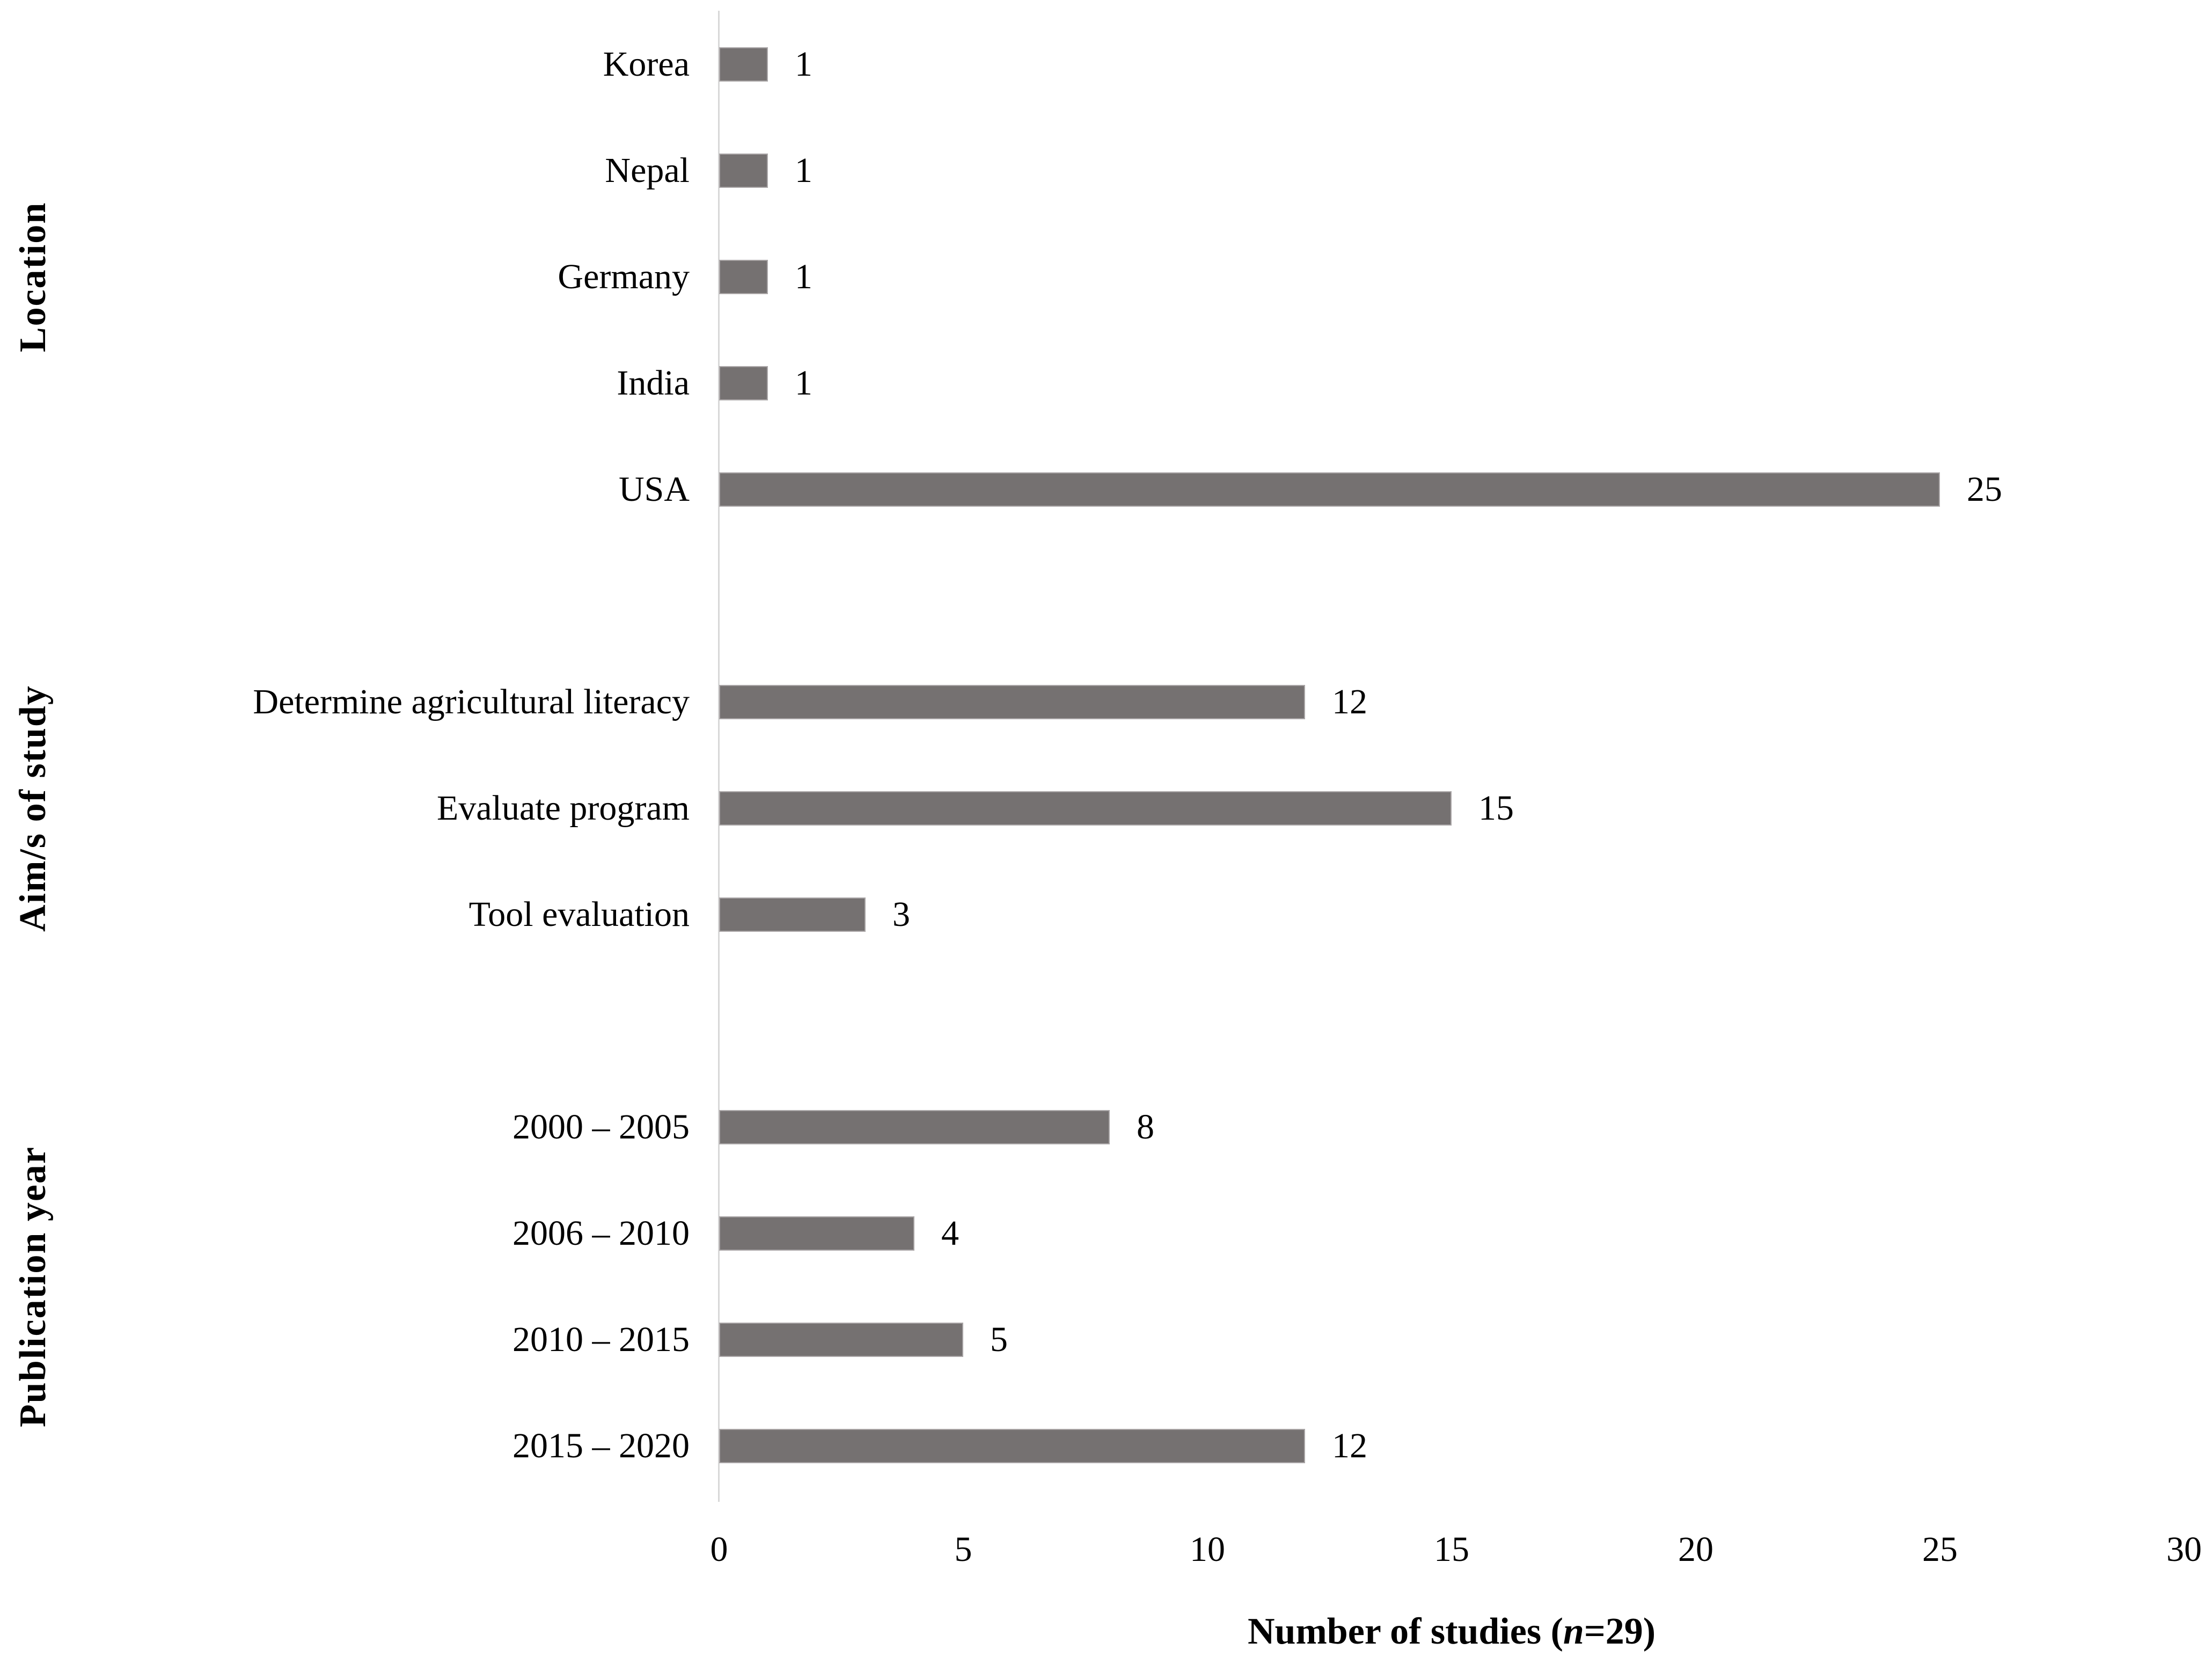 Image resolution: width=2212 pixels, height=1679 pixels. I want to click on category-label-tool-evaluation: Tool evaluation, so click(579, 914).